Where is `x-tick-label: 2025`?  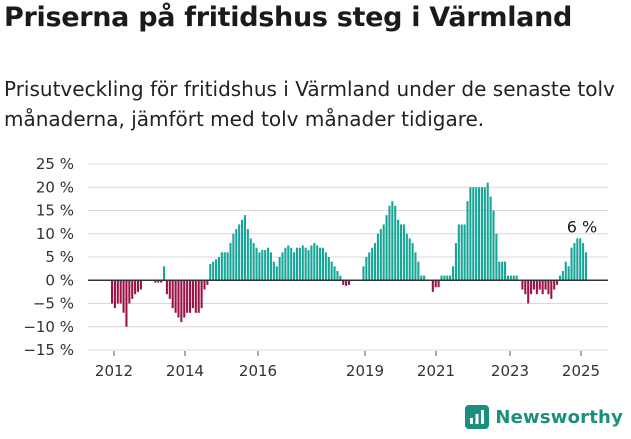
x-tick-label: 2025 is located at coordinates (581, 371).